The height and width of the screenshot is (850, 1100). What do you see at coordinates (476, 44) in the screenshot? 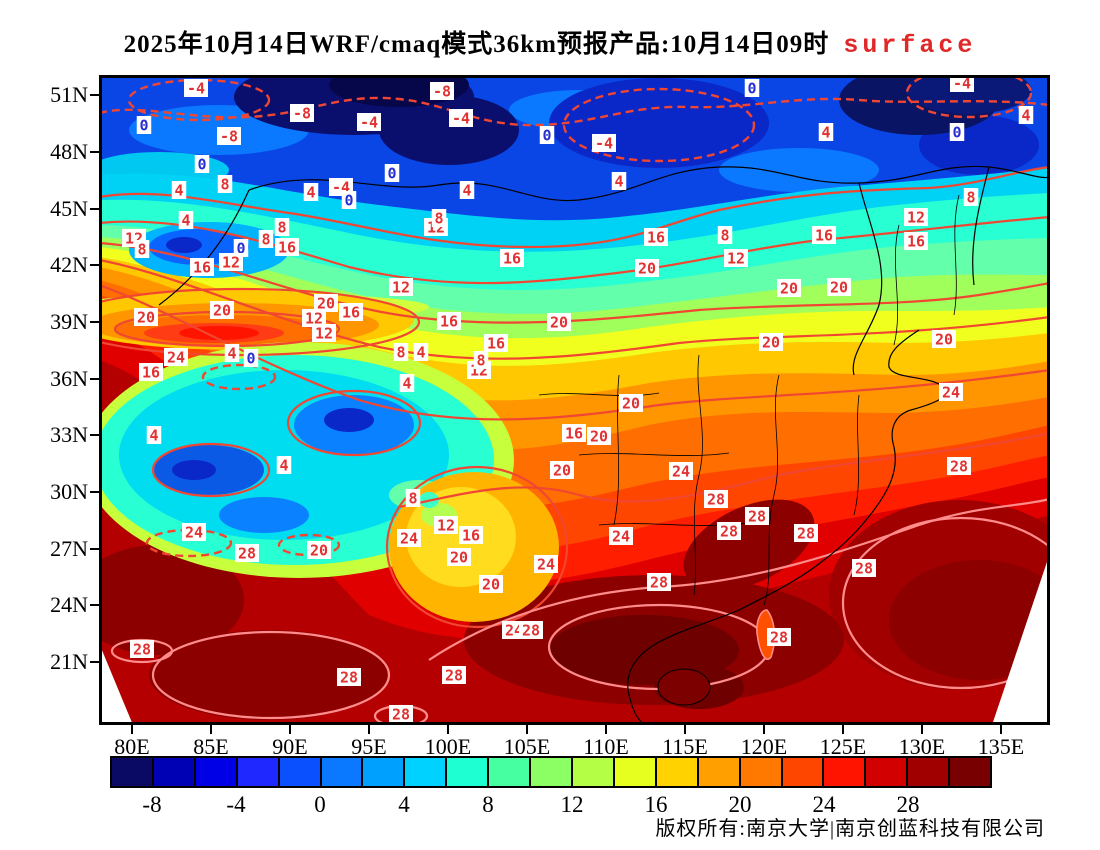
I see `figure-title-text: 2025年10月14日WRF/cmaq模式36km预报产品:10月14日09时` at bounding box center [476, 44].